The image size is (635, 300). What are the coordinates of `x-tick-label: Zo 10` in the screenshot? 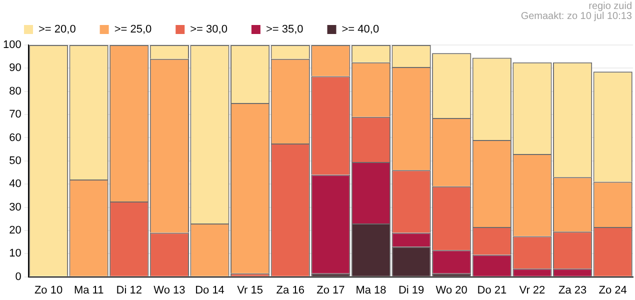 It's located at (48, 290).